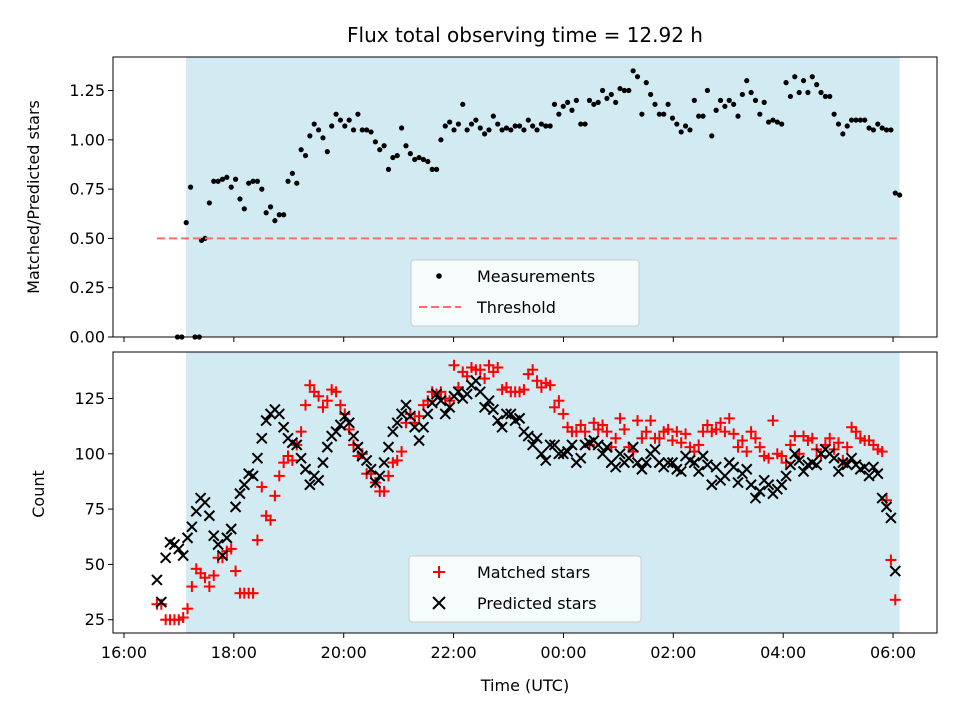 The width and height of the screenshot is (960, 724). What do you see at coordinates (95, 509) in the screenshot?
I see `y-tick-label: 75` at bounding box center [95, 509].